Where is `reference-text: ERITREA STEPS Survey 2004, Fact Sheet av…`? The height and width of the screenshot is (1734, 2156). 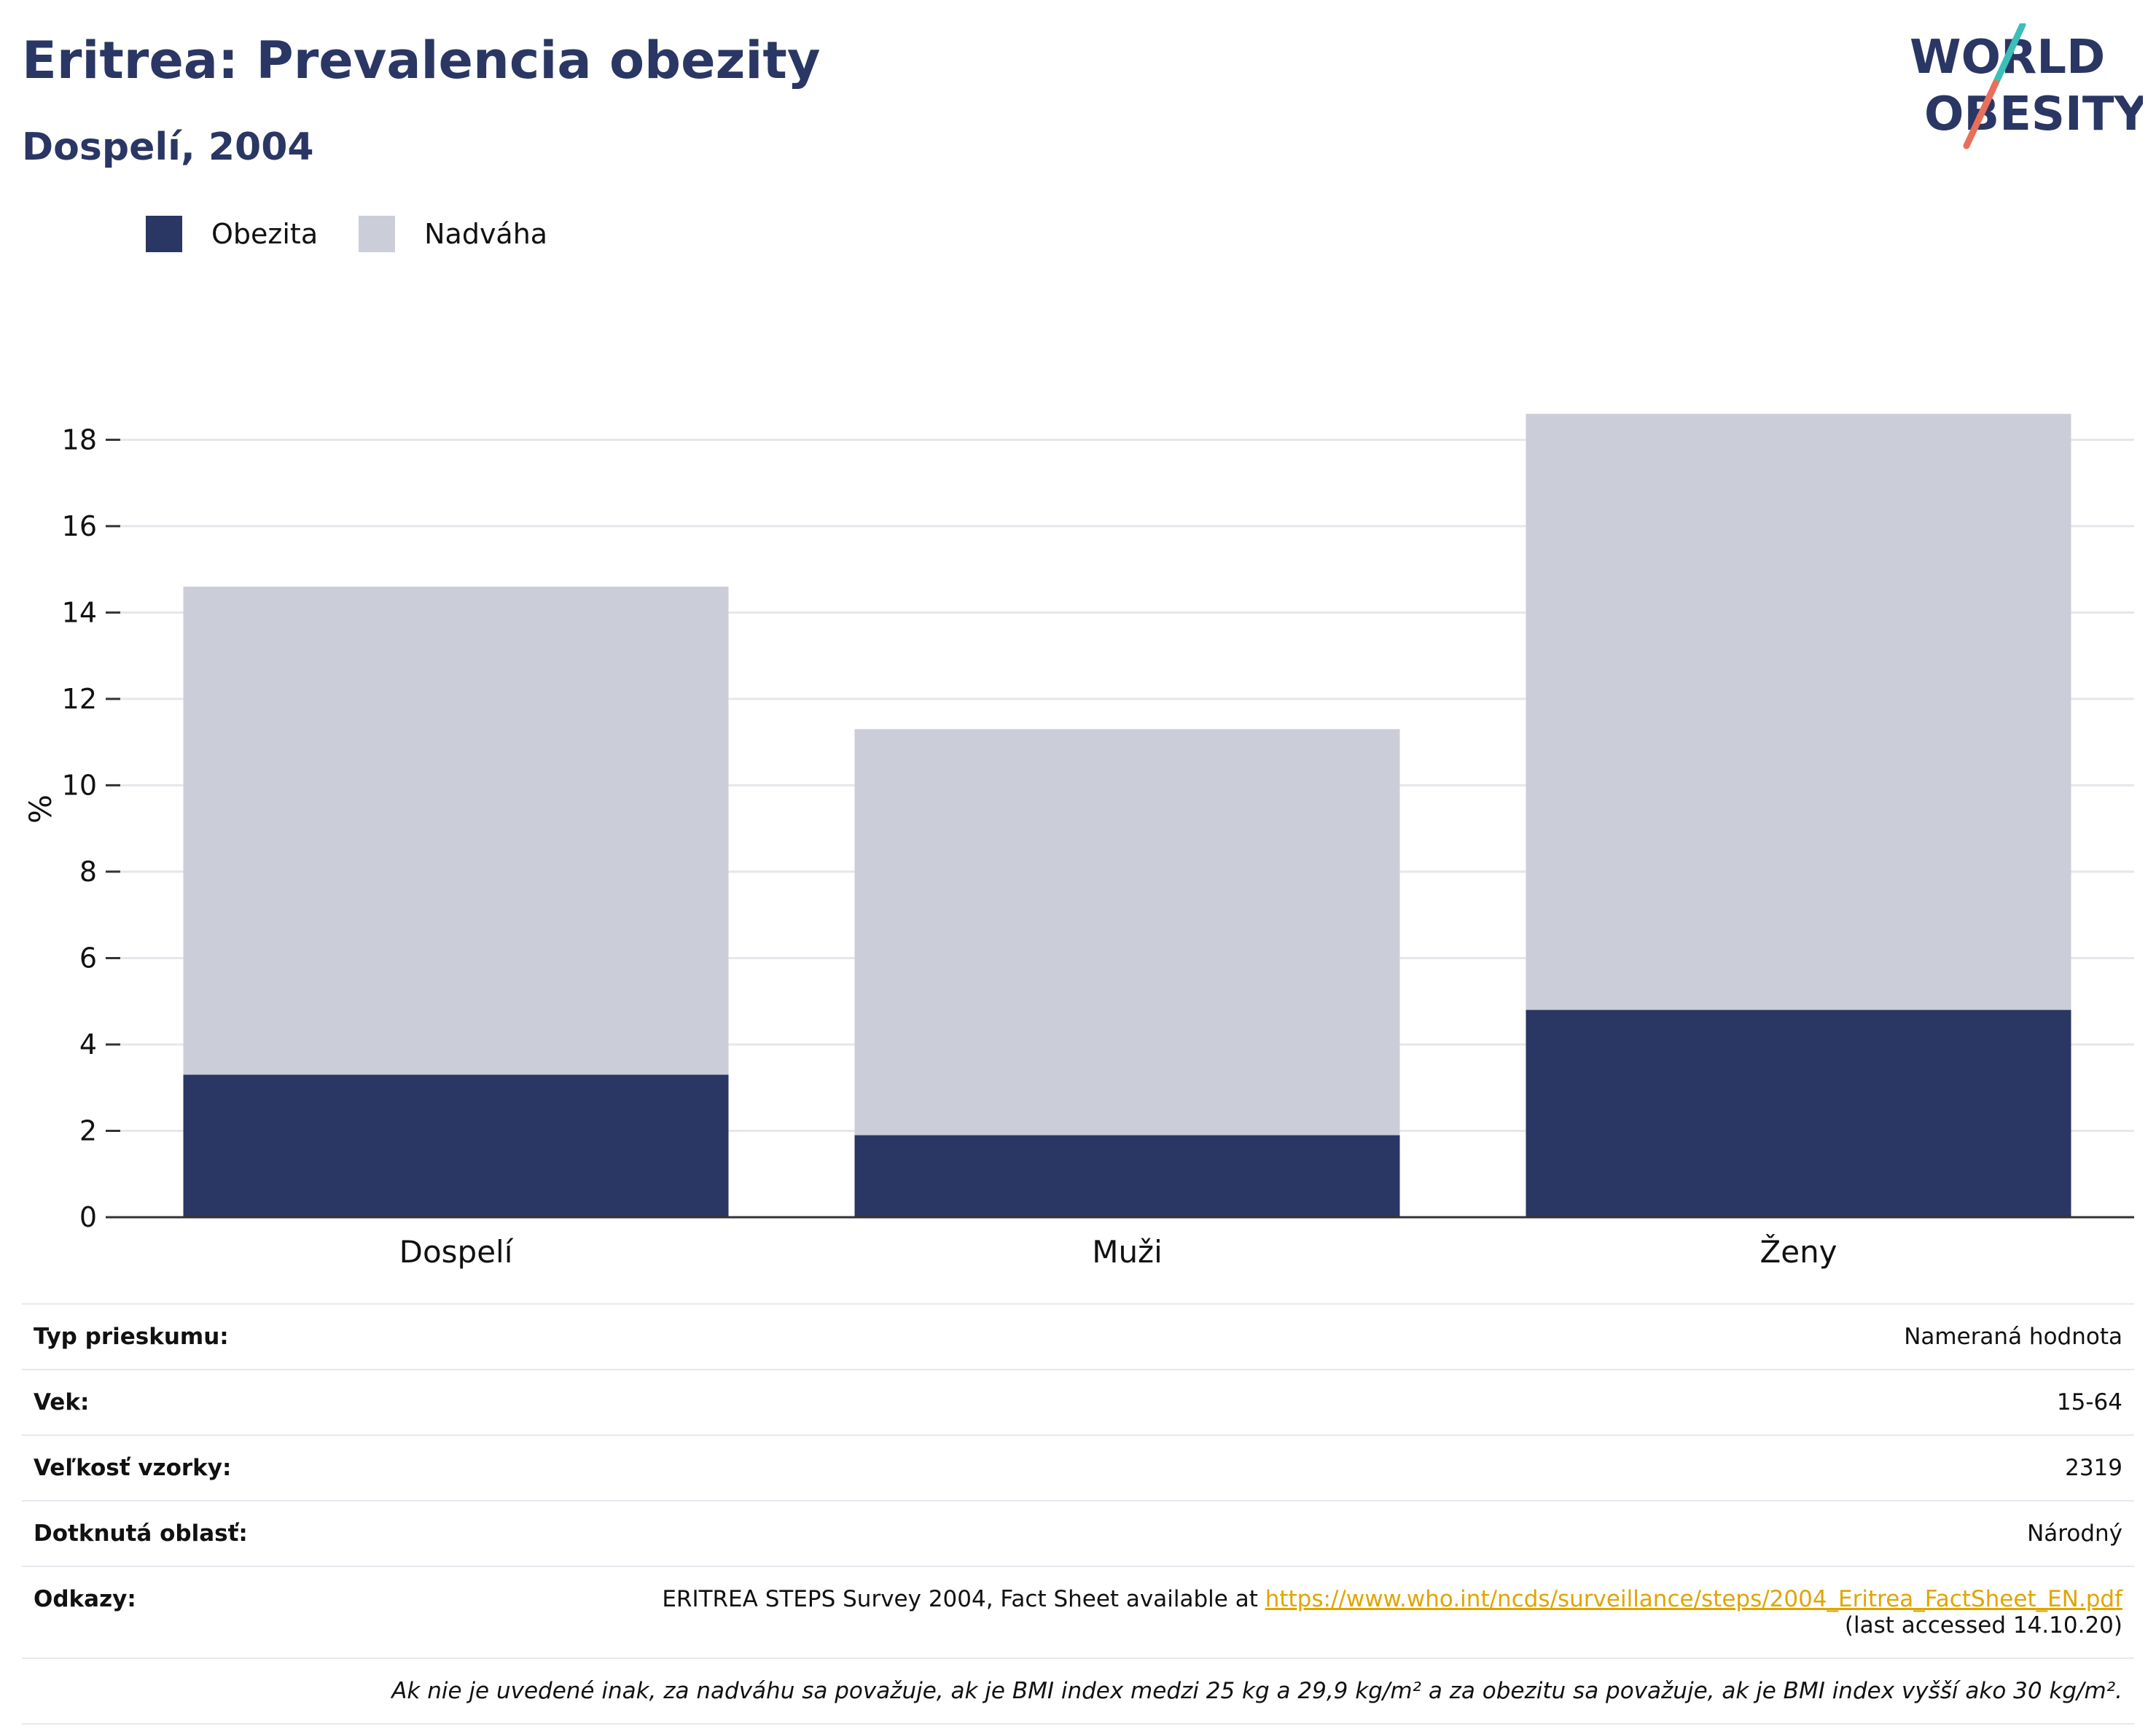 reference-text: ERITREA STEPS Survey 2004, Fact Sheet av… is located at coordinates (964, 1599).